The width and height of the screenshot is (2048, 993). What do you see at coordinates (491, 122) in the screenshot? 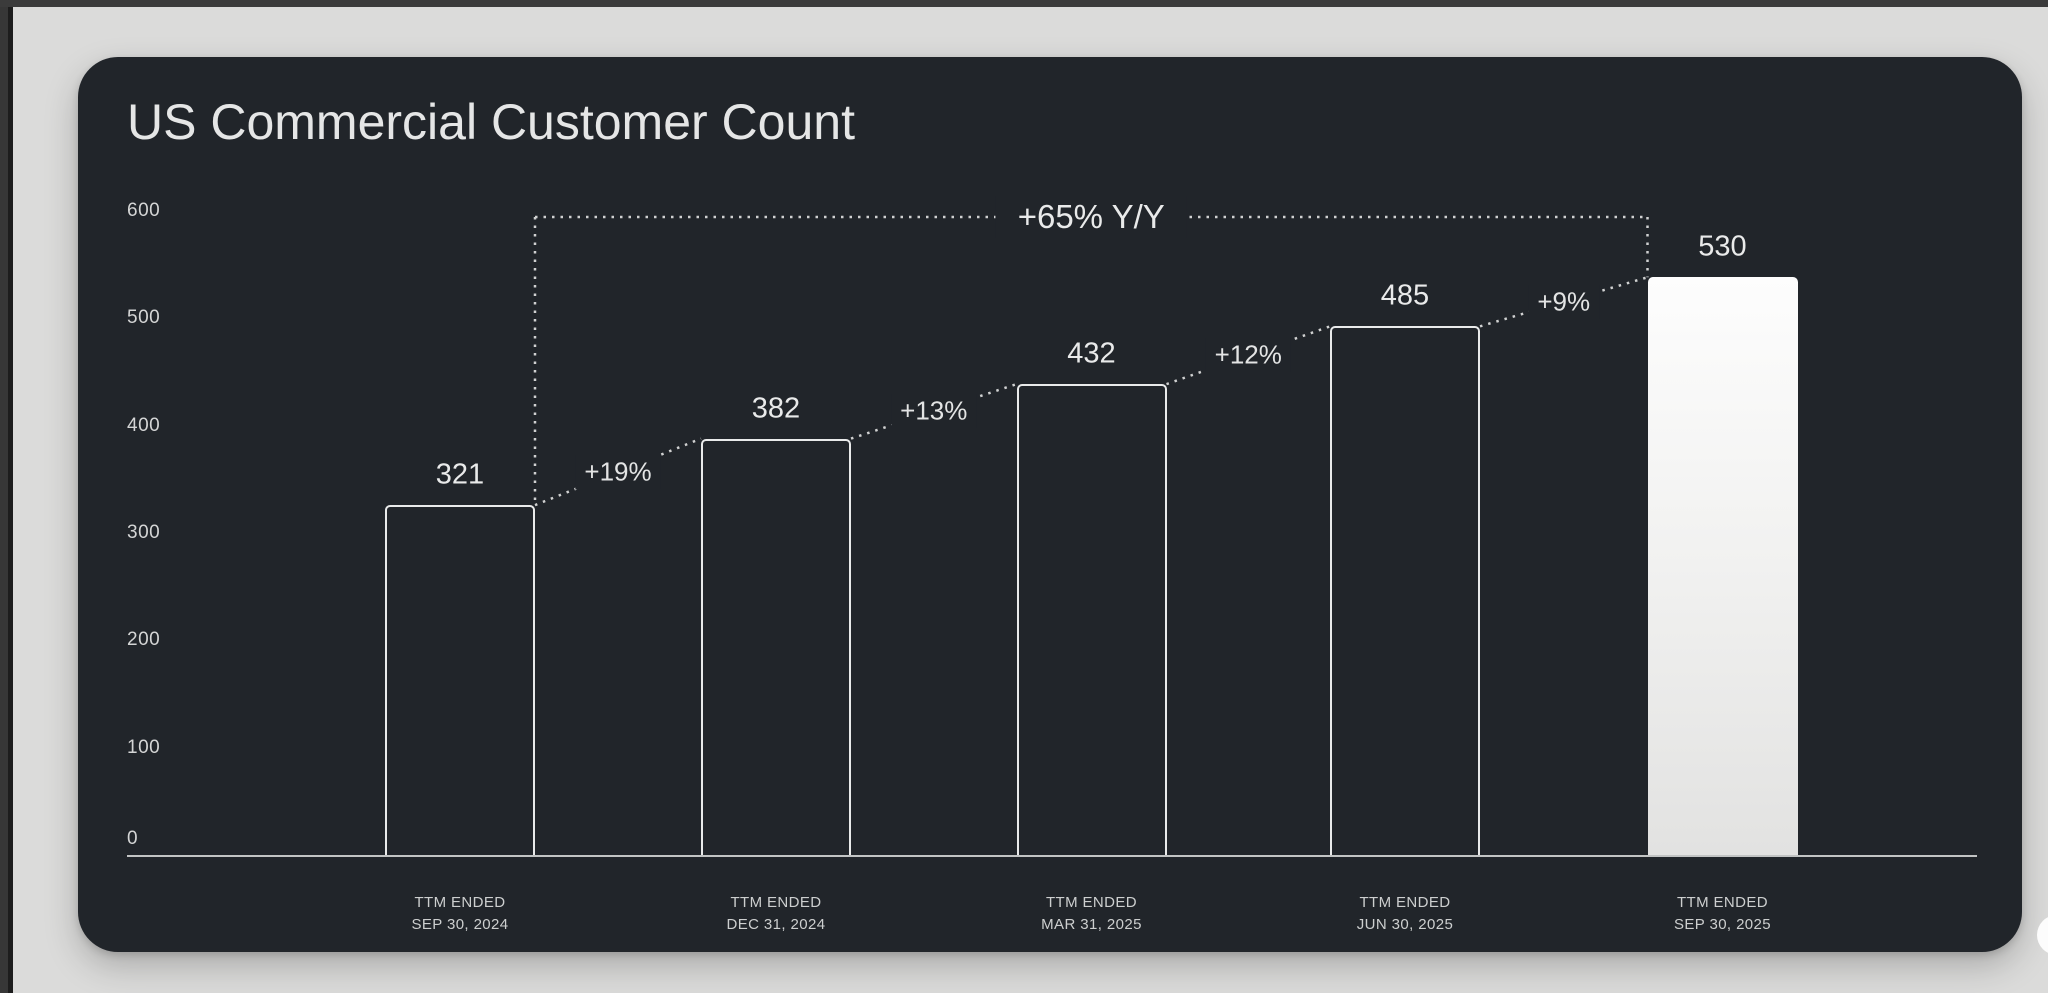
I see `chart-title: US Commercial Customer Count` at bounding box center [491, 122].